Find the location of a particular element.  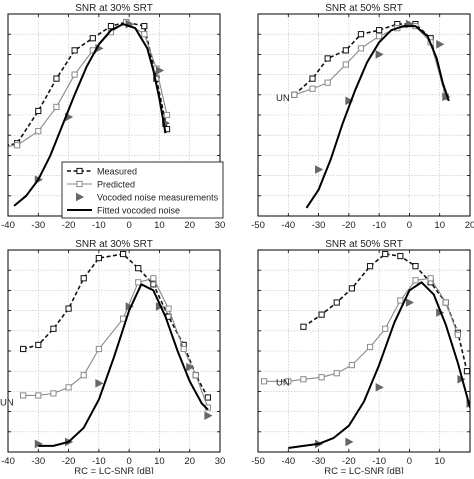

panel-title: SNR at 30% SRT is located at coordinates (114, 8).